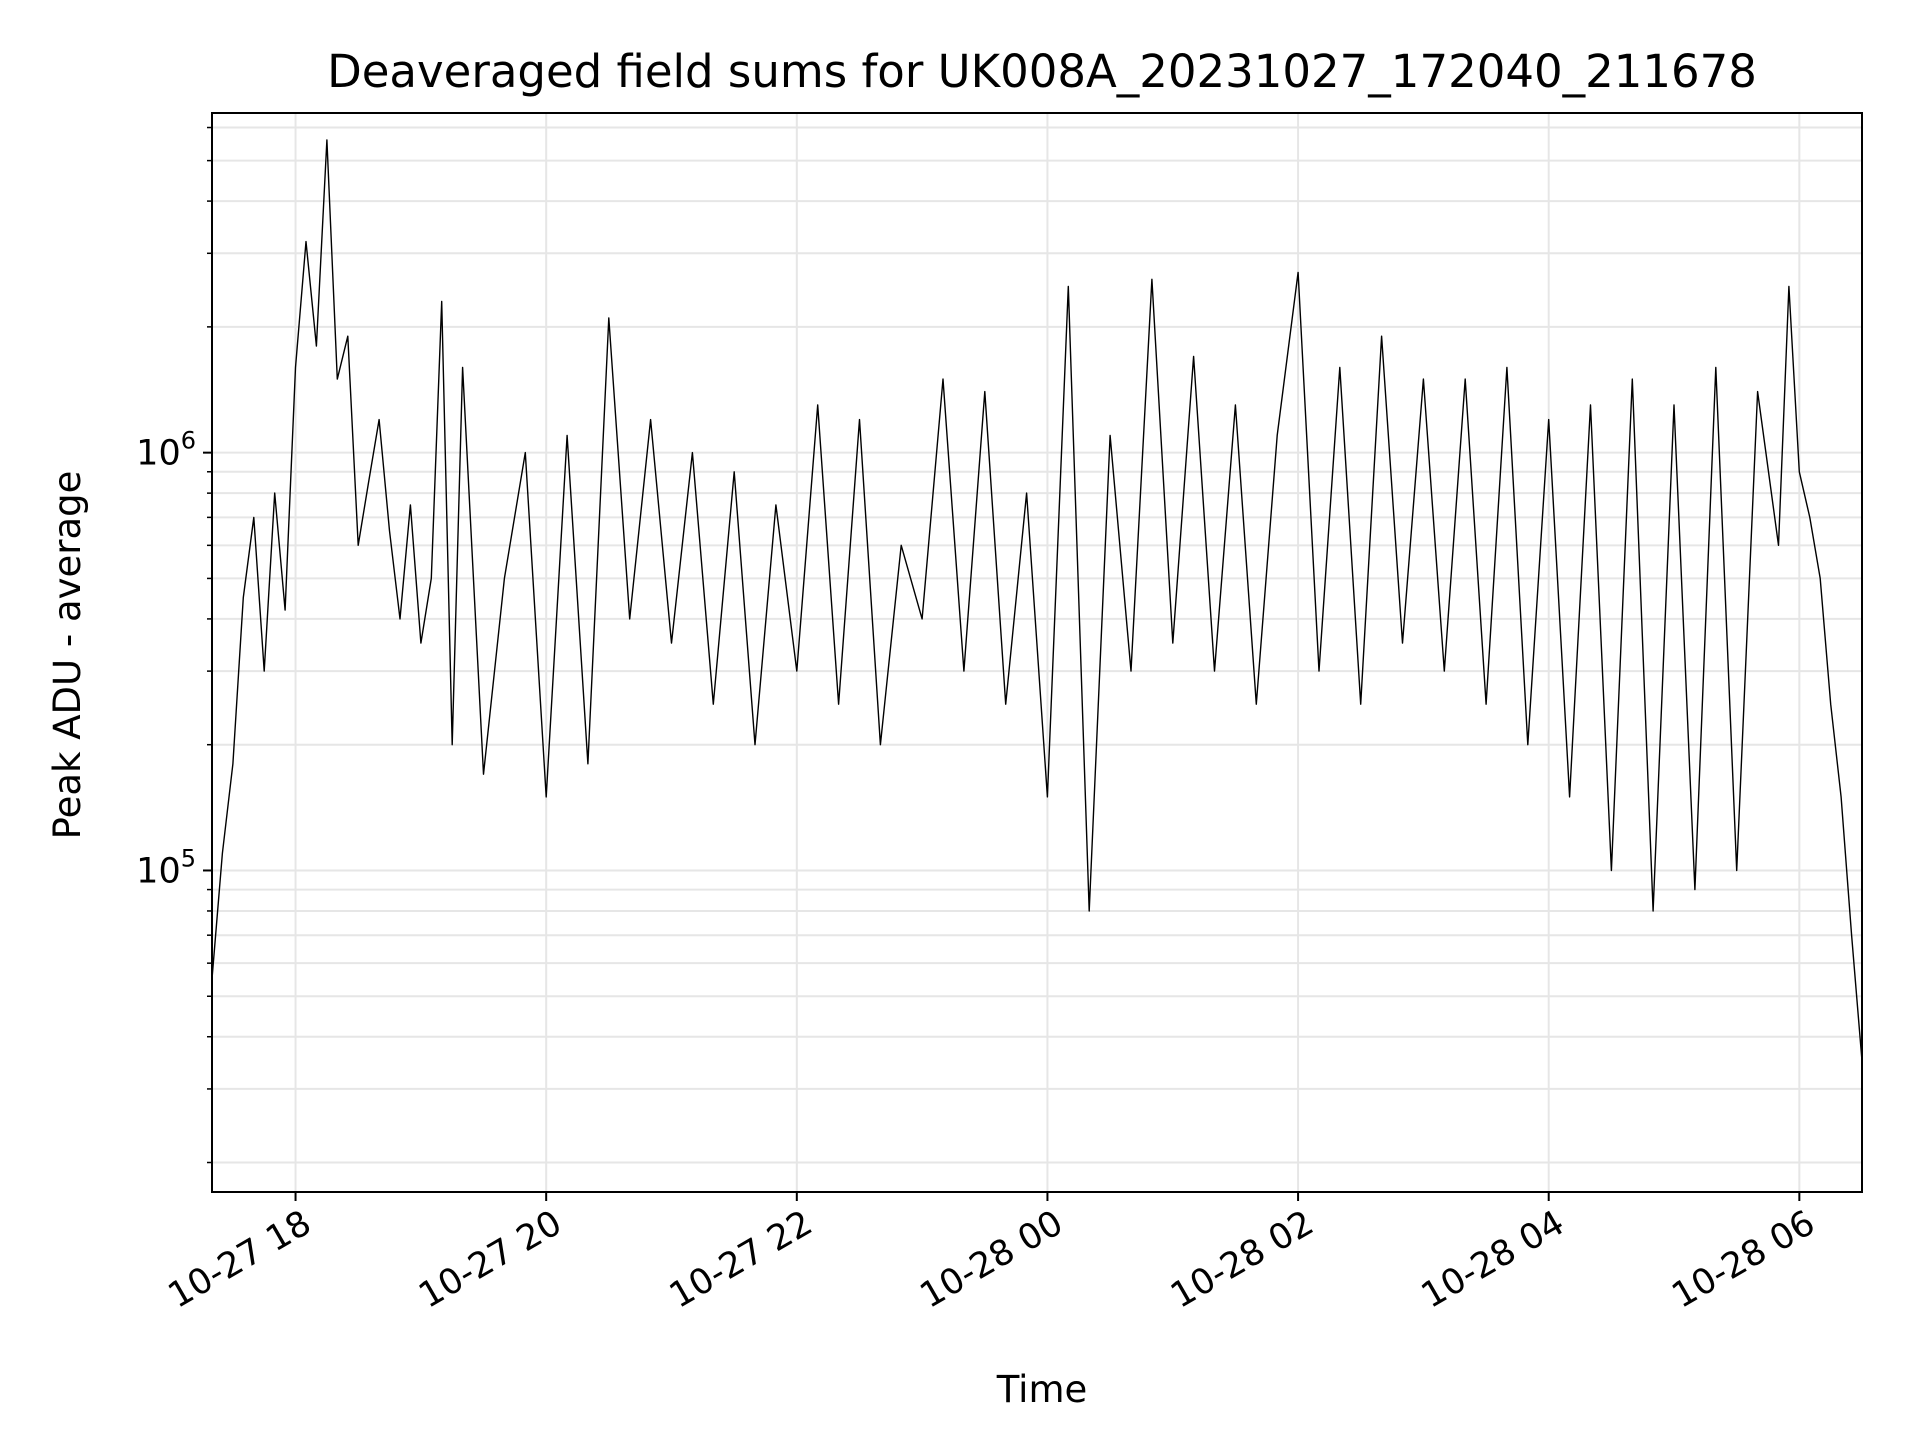  I want to click on y-tick-exponent: 5, so click(188, 858).